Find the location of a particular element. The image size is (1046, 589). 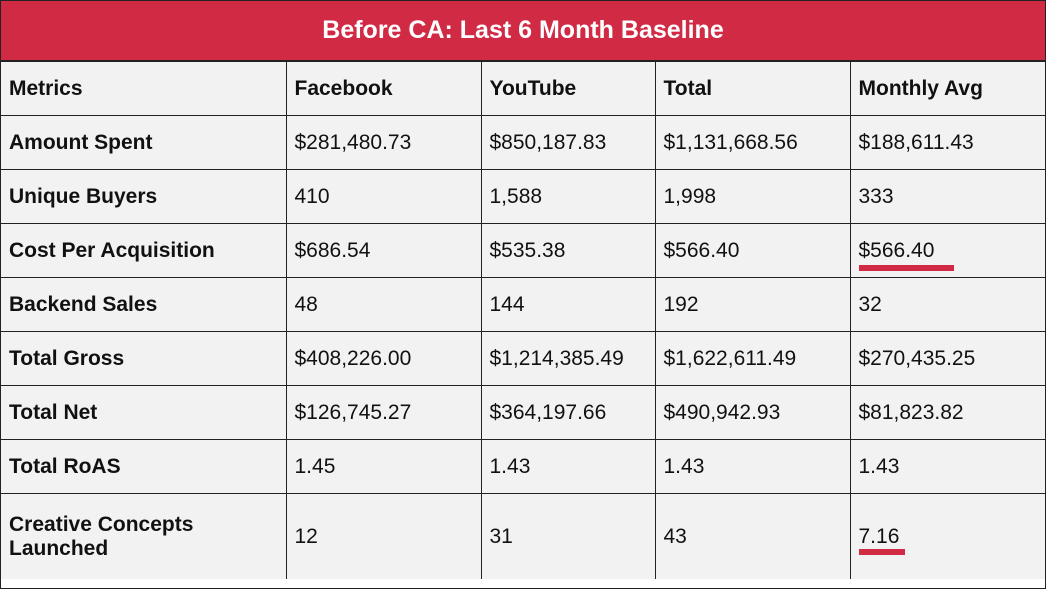

cell-value: 12 is located at coordinates (383, 536).